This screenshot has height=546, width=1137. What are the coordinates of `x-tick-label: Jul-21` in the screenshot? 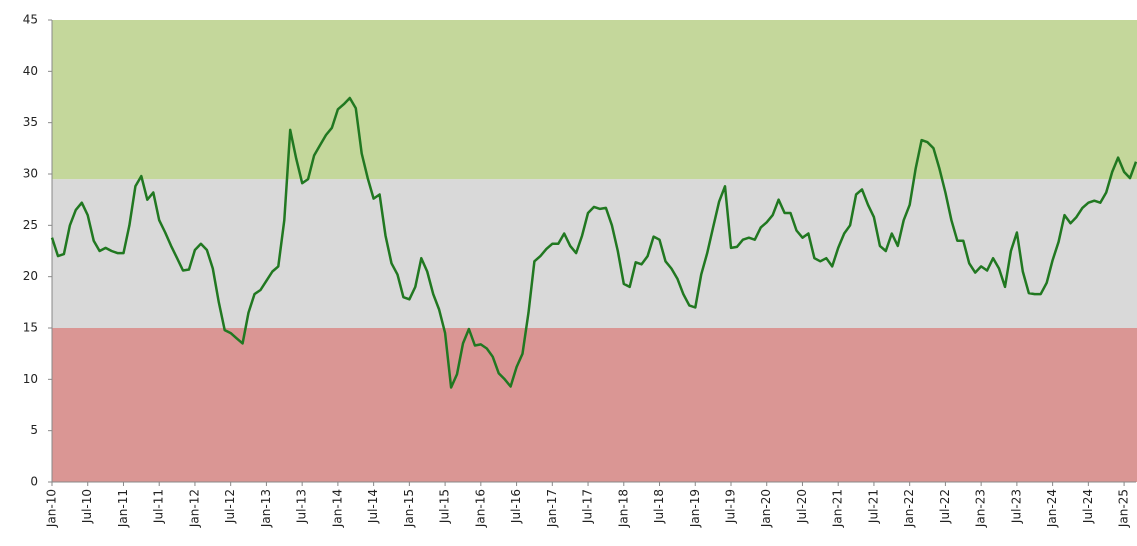 It's located at (873, 506).